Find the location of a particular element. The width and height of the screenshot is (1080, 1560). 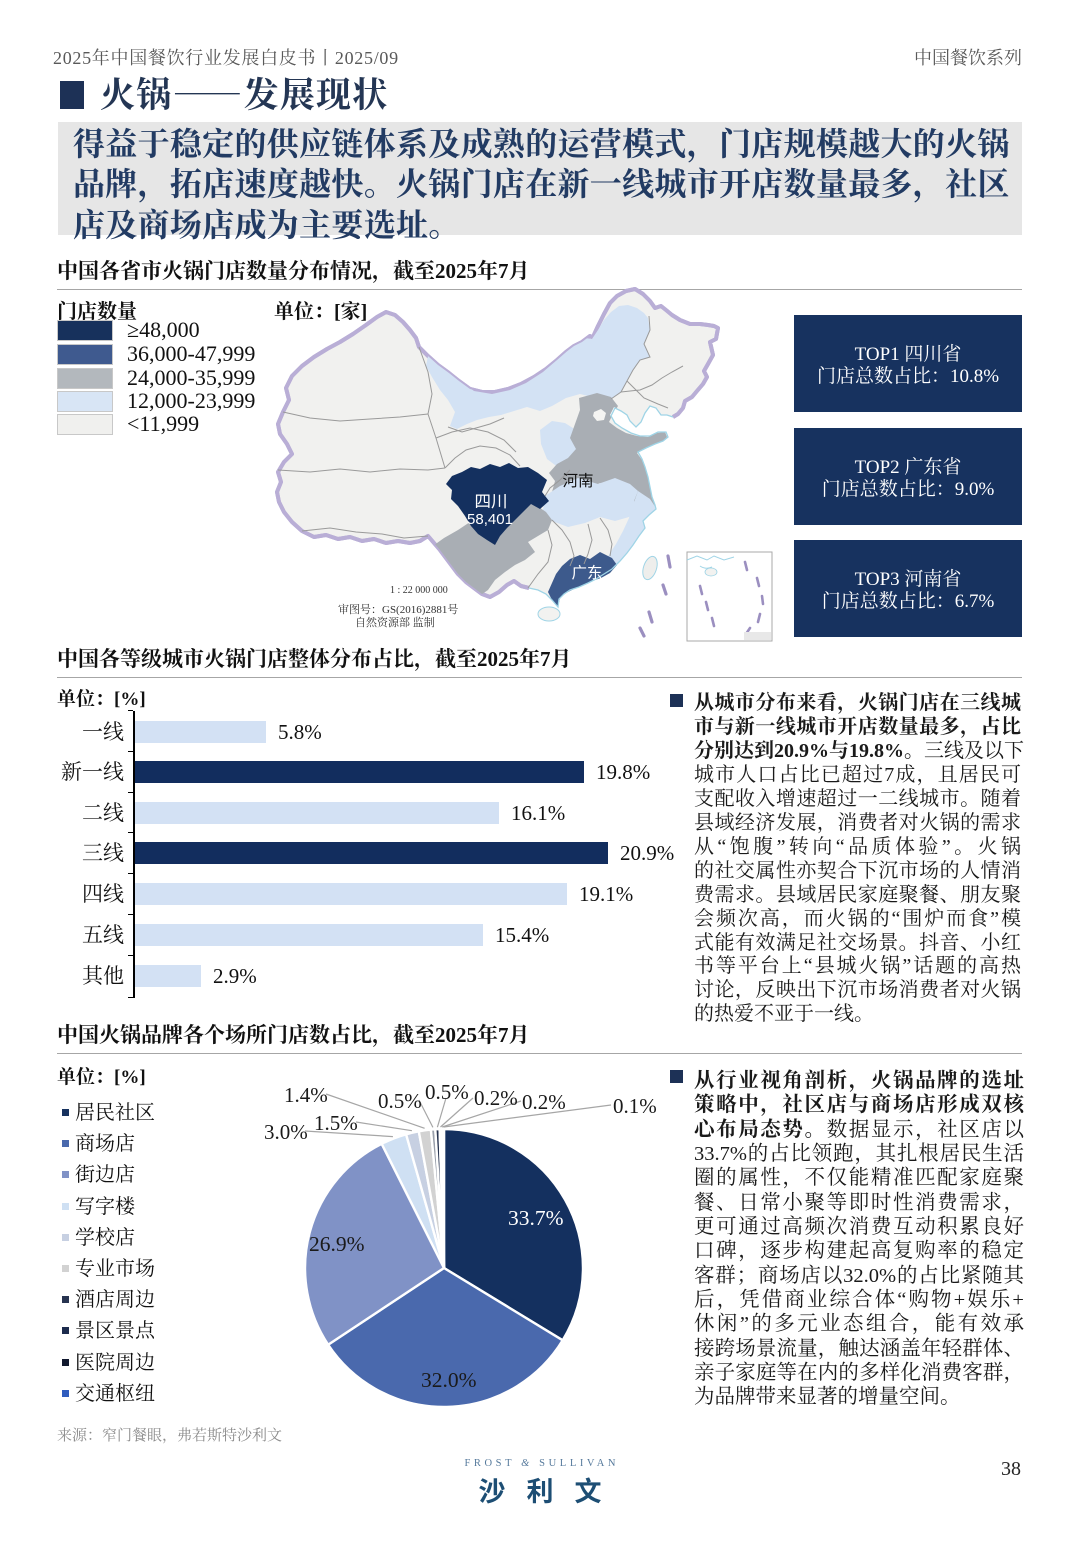

svg-text: 四川 is located at coordinates (491, 502).